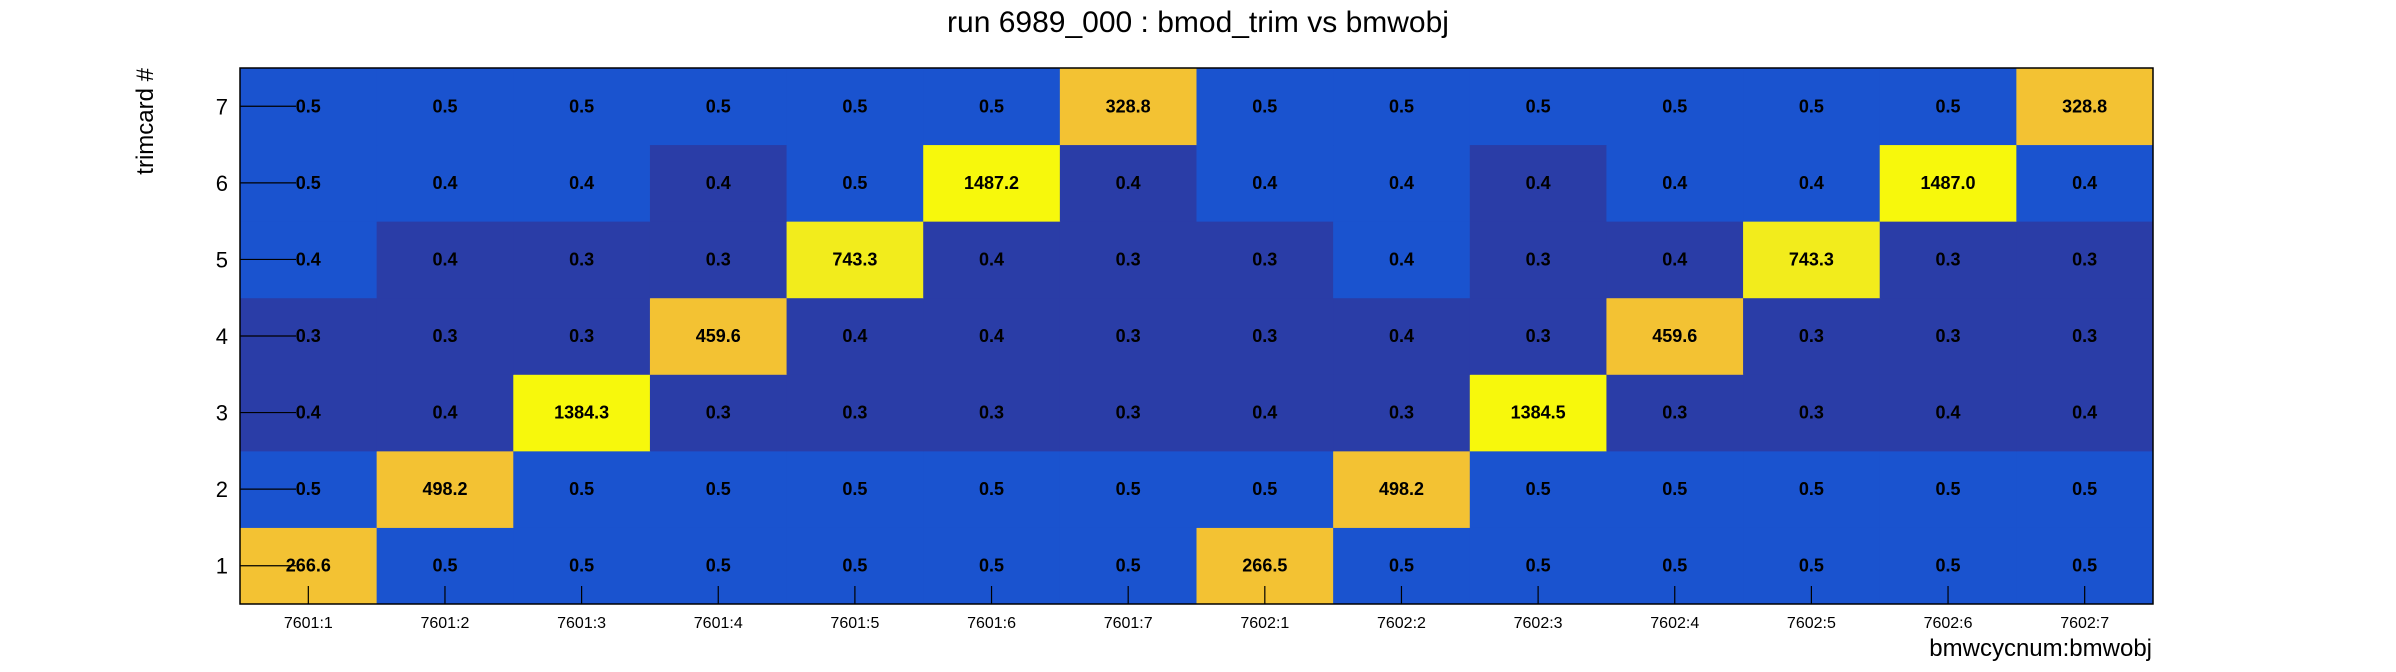 This screenshot has width=2396, height=672. Describe the element at coordinates (308, 566) in the screenshot. I see `cell-value-label: 266.6` at that location.